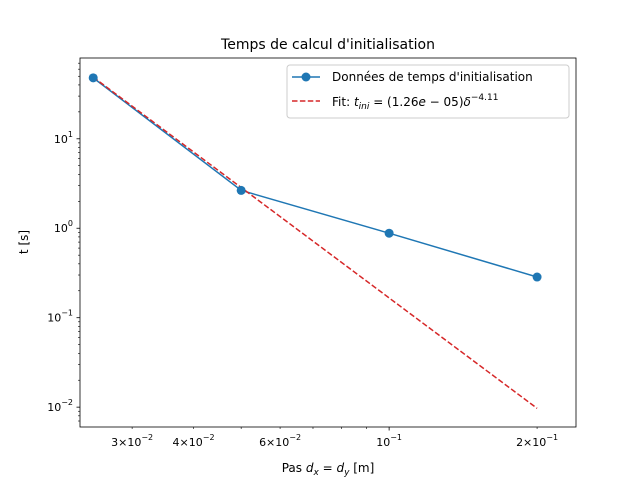 This screenshot has width=640, height=480. I want to click on x-tick-label: 4×10⁻², so click(194, 441).